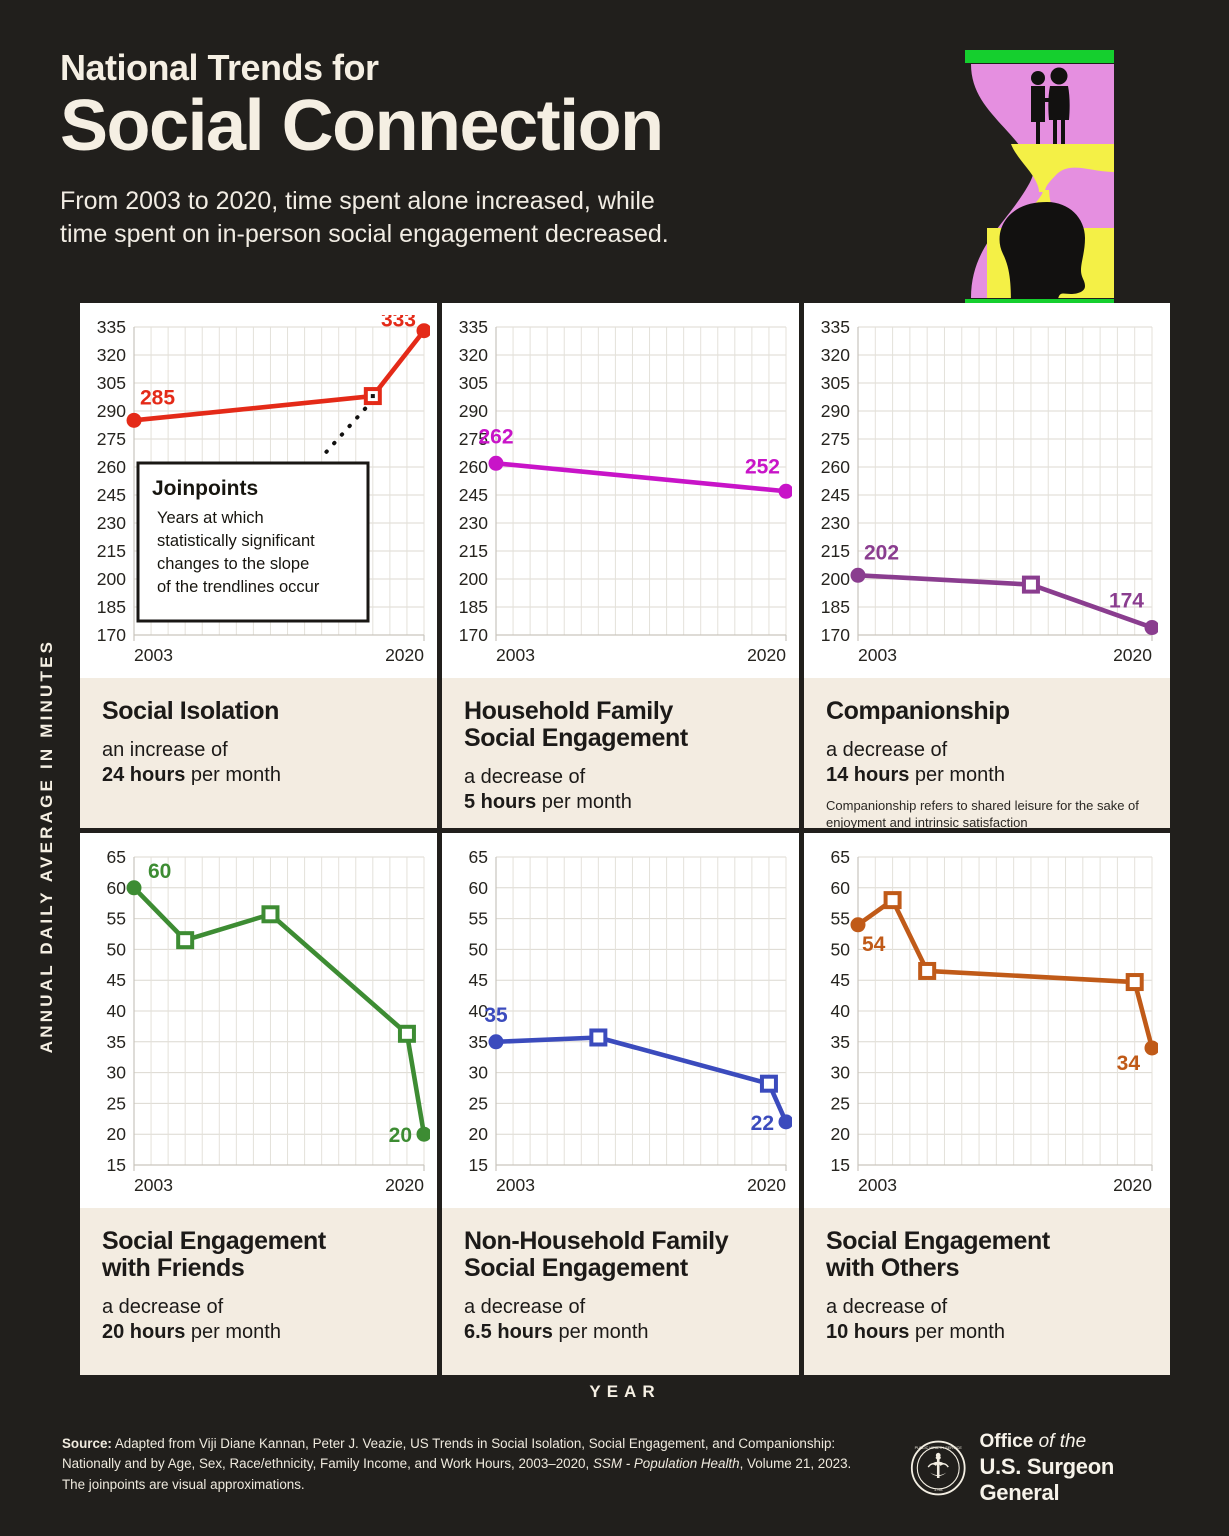 This screenshot has height=1536, width=1229. What do you see at coordinates (238, 587) in the screenshot?
I see `svg-text: of the trendlines occur` at bounding box center [238, 587].